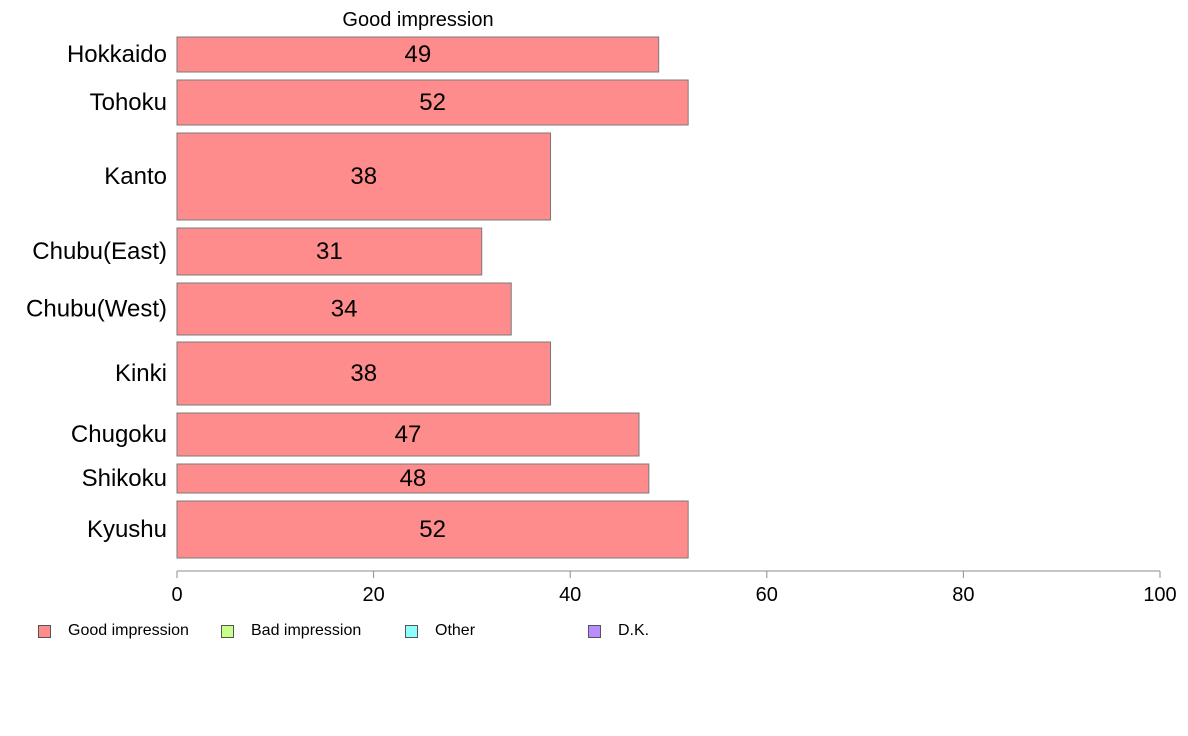 The height and width of the screenshot is (736, 1188). I want to click on legend-item-other: Other, so click(440, 631).